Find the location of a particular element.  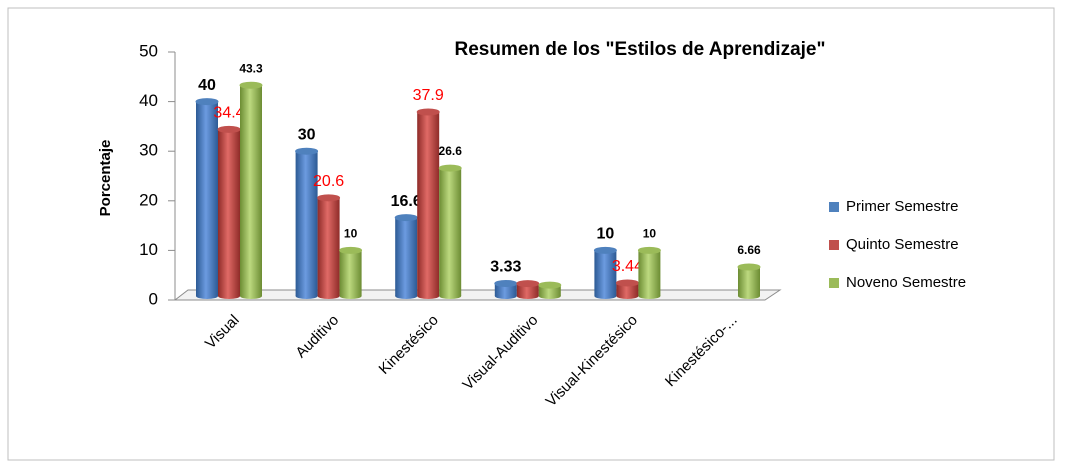

legend-label: Primer Semestre is located at coordinates (902, 206).